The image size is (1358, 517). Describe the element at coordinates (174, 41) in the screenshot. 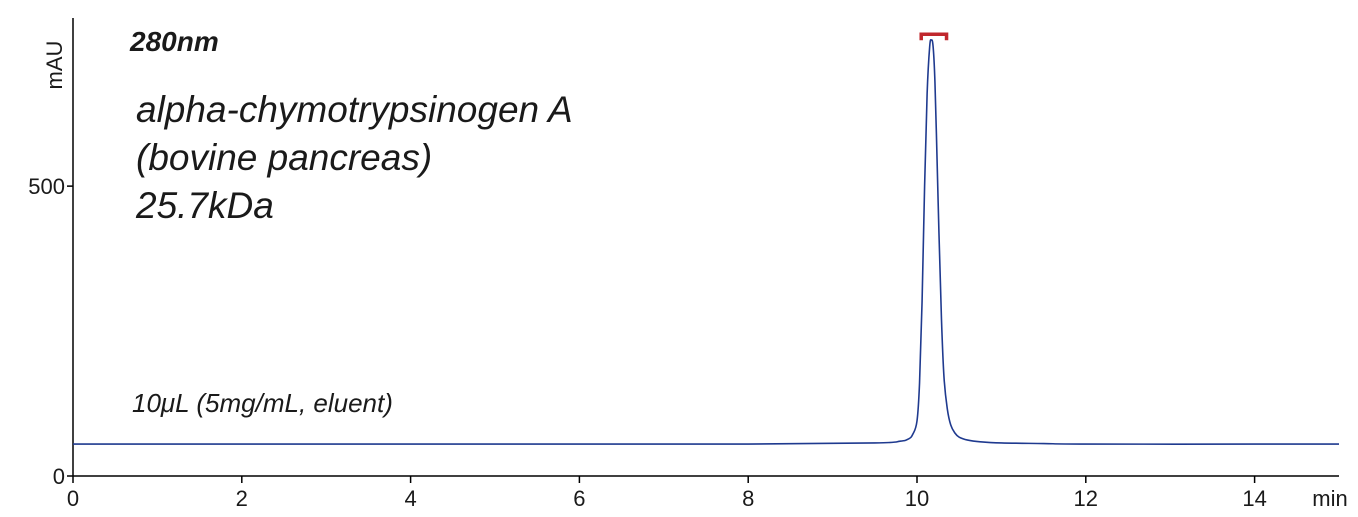

I see `wavelength-label: 280nm` at that location.